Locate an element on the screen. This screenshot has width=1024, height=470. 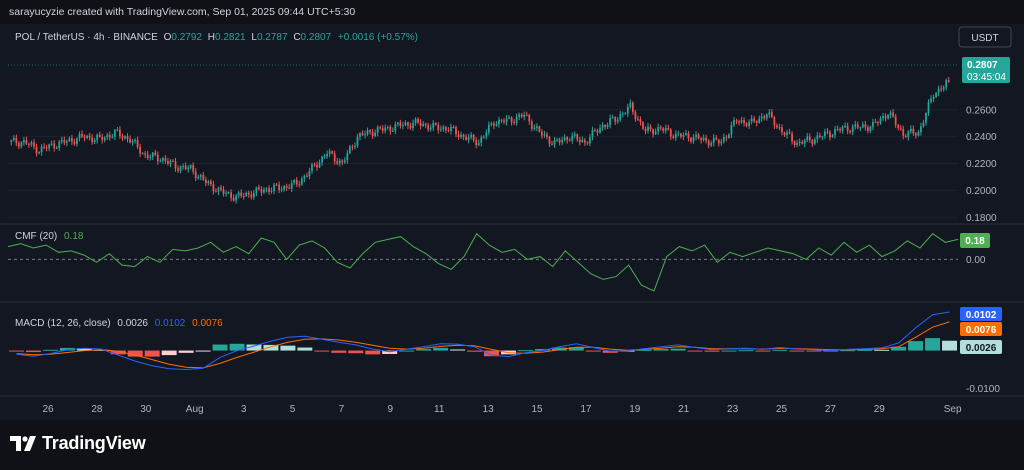
currency-button: USDT is located at coordinates (985, 37).